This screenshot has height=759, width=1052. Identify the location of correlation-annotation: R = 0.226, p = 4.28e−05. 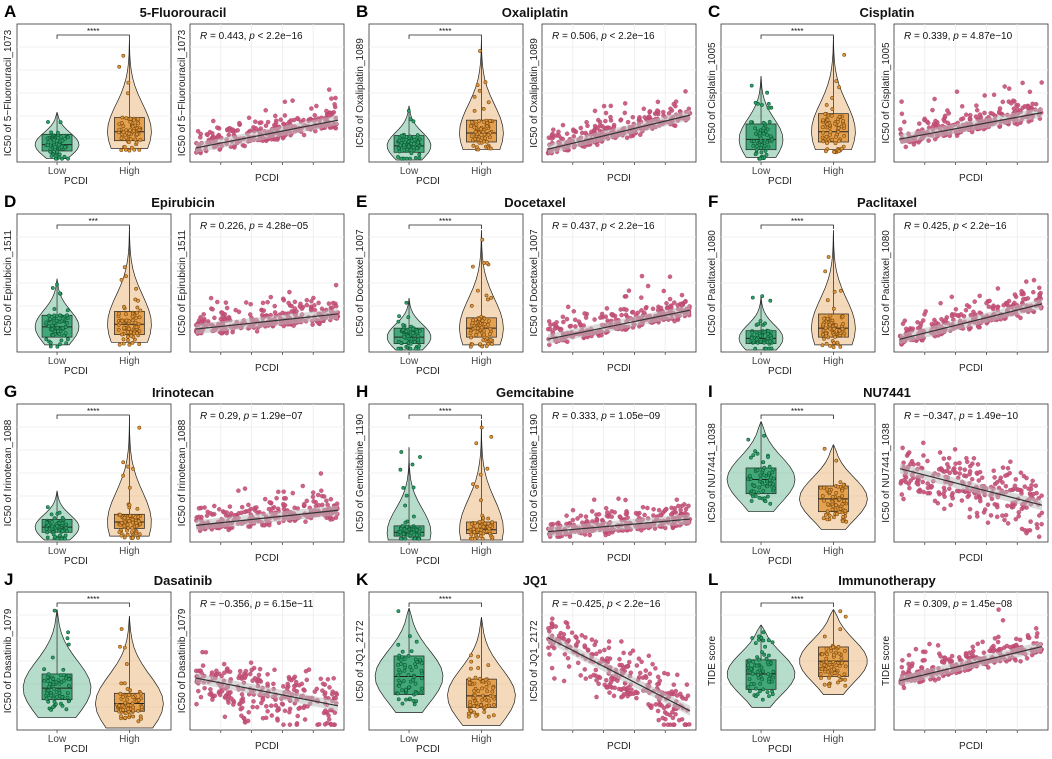
(254, 226).